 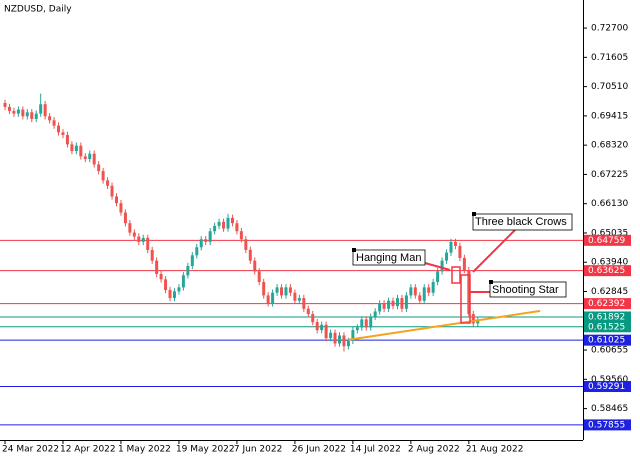 I want to click on annotation: Shooting Star, so click(x=525, y=290).